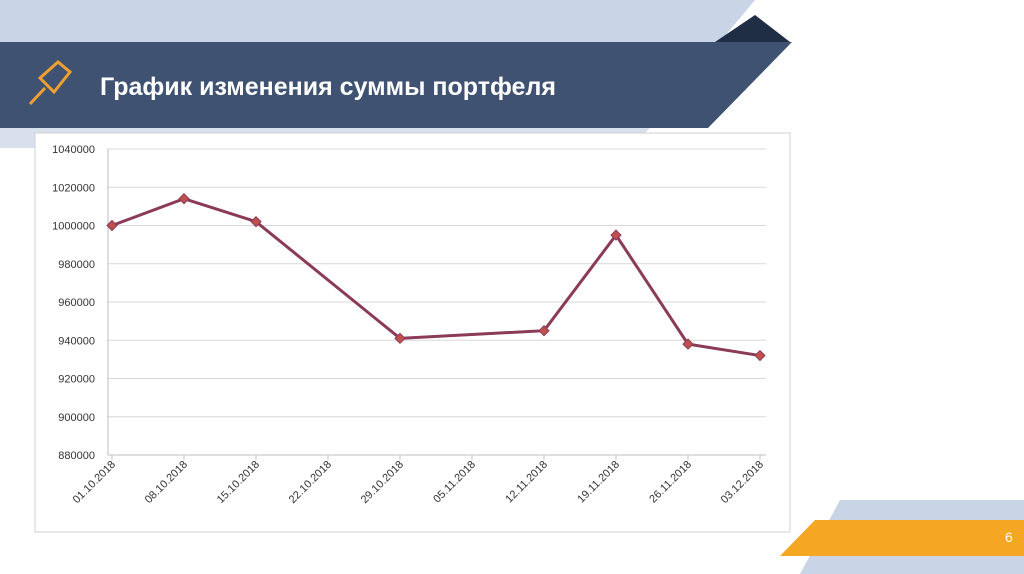  Describe the element at coordinates (752, 28) in the screenshot. I see `banner-fold` at that location.